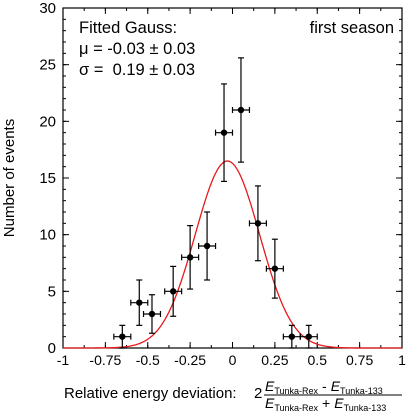 This screenshot has height=414, width=407. I want to click on fit-title: Fitted Gauss:, so click(128, 28).